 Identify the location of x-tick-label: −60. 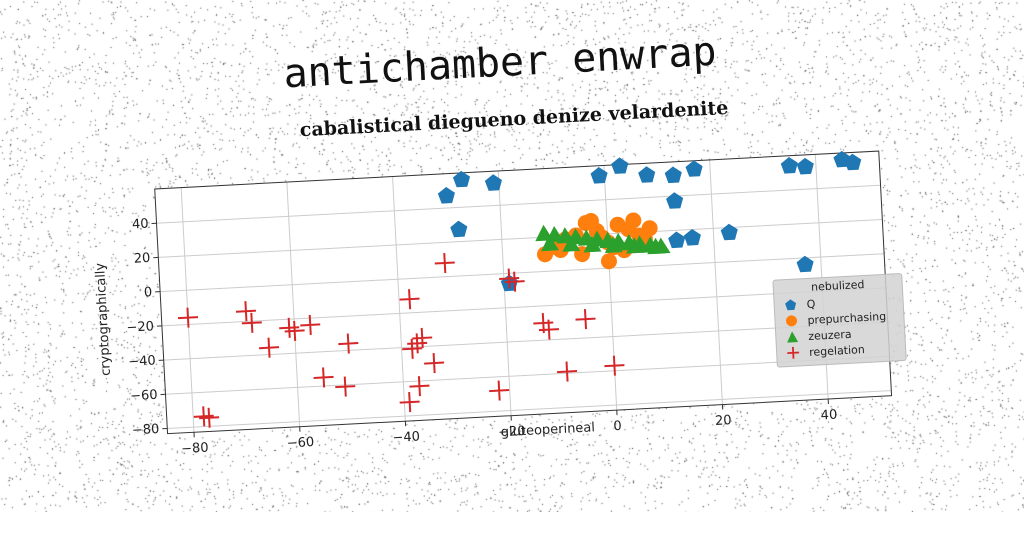
(300, 443).